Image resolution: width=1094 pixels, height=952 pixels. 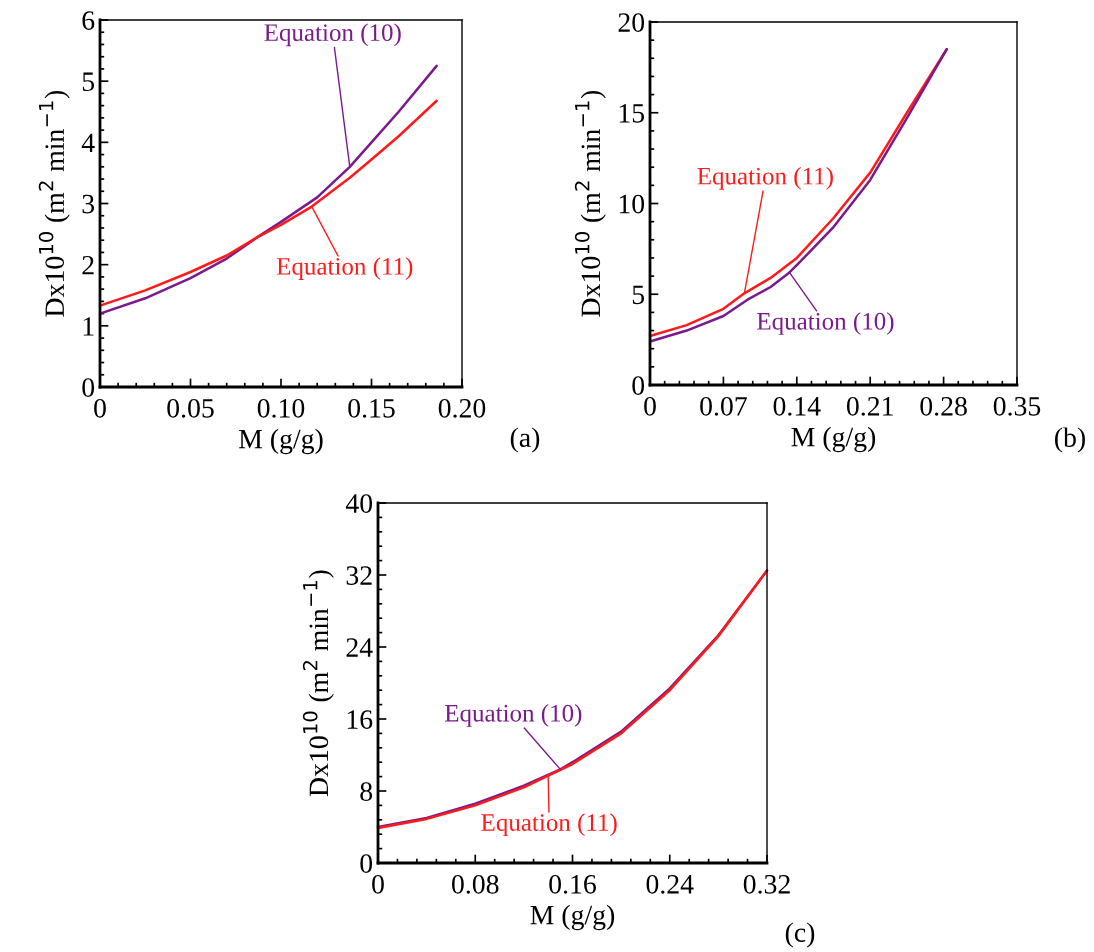 I want to click on x-tick-label: 0.05, so click(x=190, y=408).